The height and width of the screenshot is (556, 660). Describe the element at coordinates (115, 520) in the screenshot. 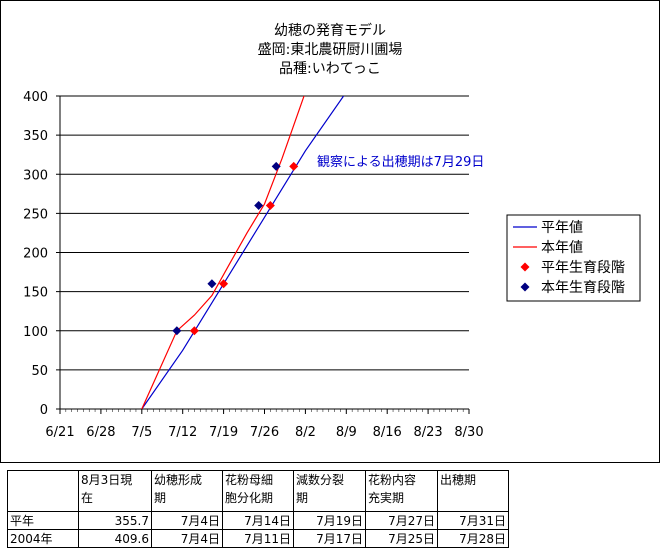

I see `table-cell: 355.7` at that location.